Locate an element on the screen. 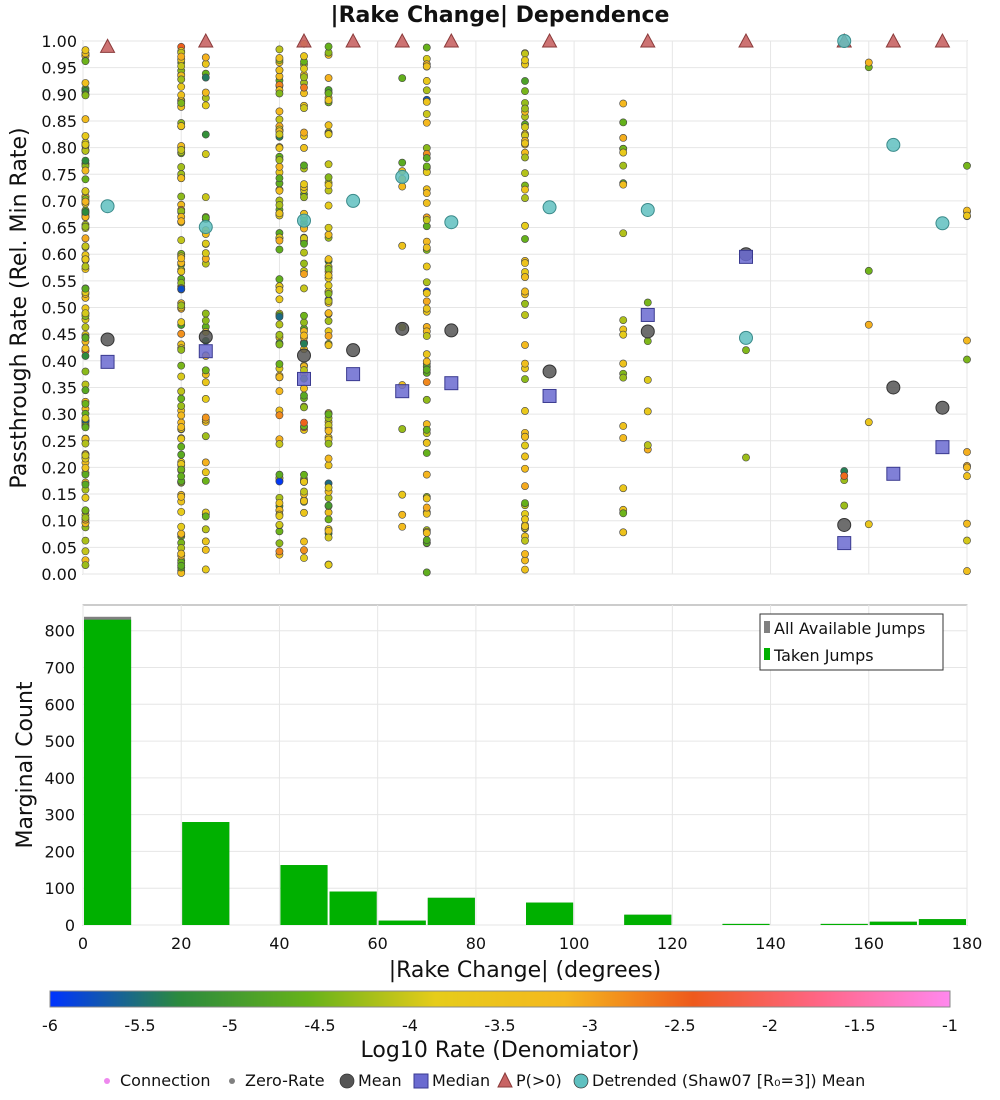 The width and height of the screenshot is (1000, 1100). histogram-y-tick-label: 700 is located at coordinates (59, 668).